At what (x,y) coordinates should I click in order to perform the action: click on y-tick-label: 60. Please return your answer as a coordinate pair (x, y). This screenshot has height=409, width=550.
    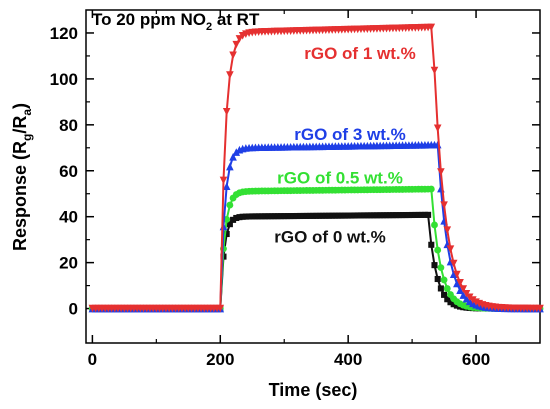
    Looking at the image, I should click on (68, 171).